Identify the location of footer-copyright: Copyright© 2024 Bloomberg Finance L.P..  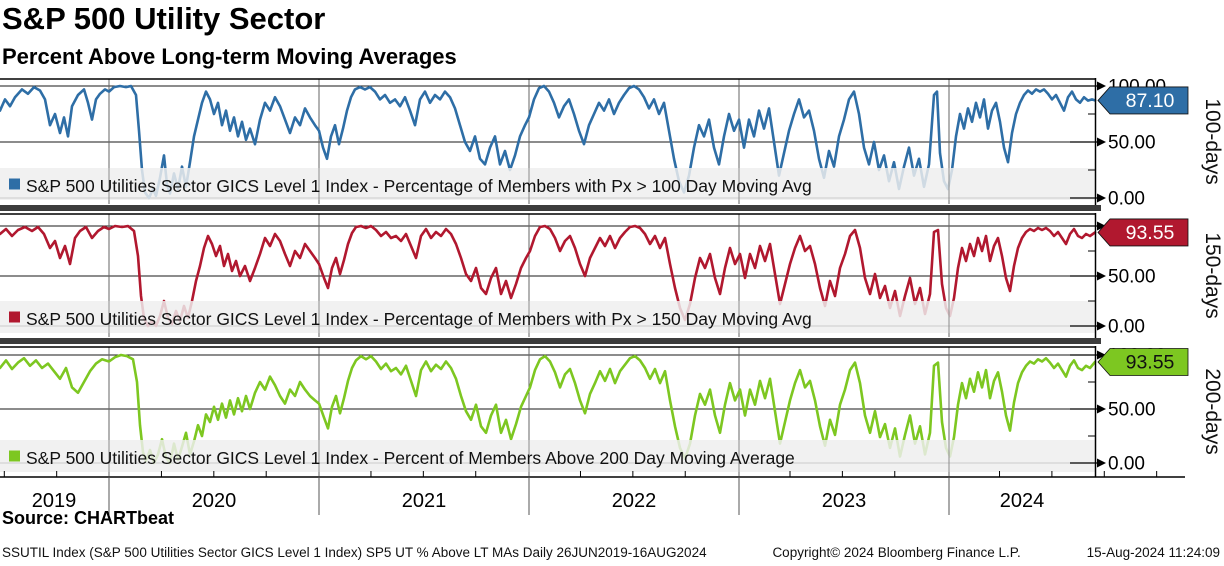
(896, 552).